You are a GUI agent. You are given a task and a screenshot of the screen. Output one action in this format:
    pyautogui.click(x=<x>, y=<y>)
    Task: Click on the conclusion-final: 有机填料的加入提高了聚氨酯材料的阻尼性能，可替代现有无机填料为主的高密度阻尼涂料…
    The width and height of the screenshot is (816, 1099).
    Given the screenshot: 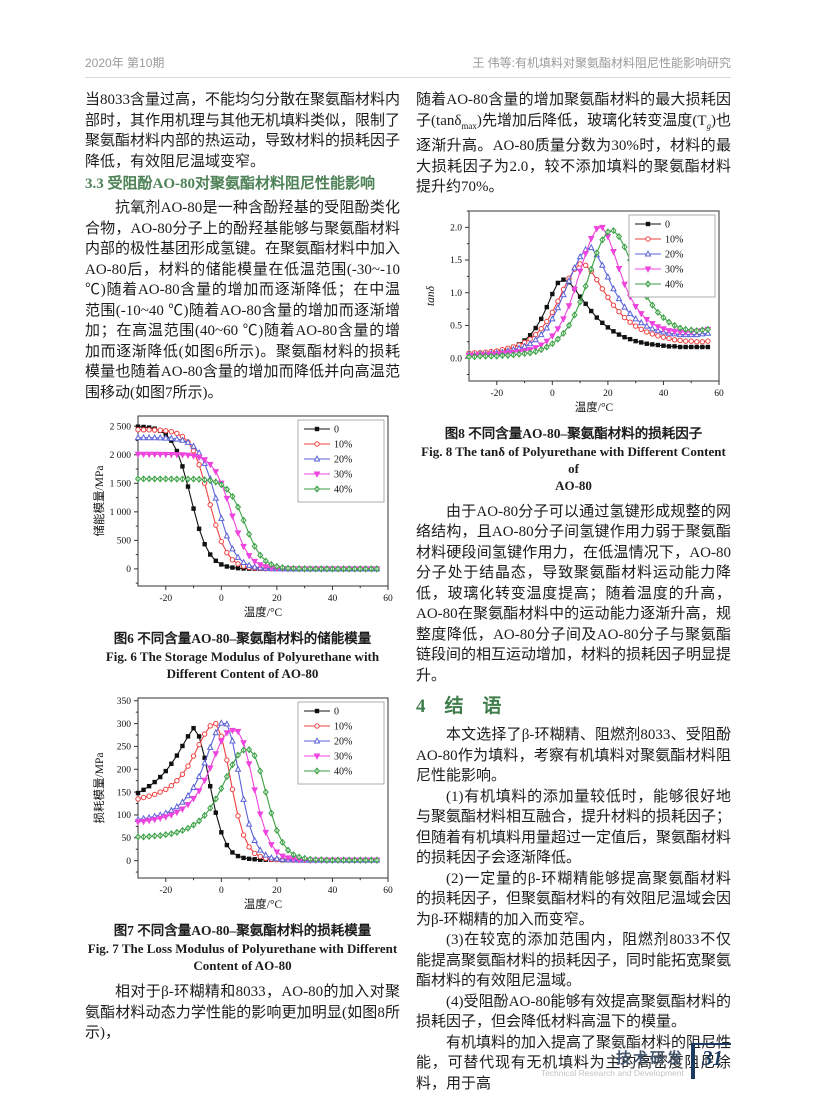 What is the action you would take?
    pyautogui.click(x=574, y=1063)
    